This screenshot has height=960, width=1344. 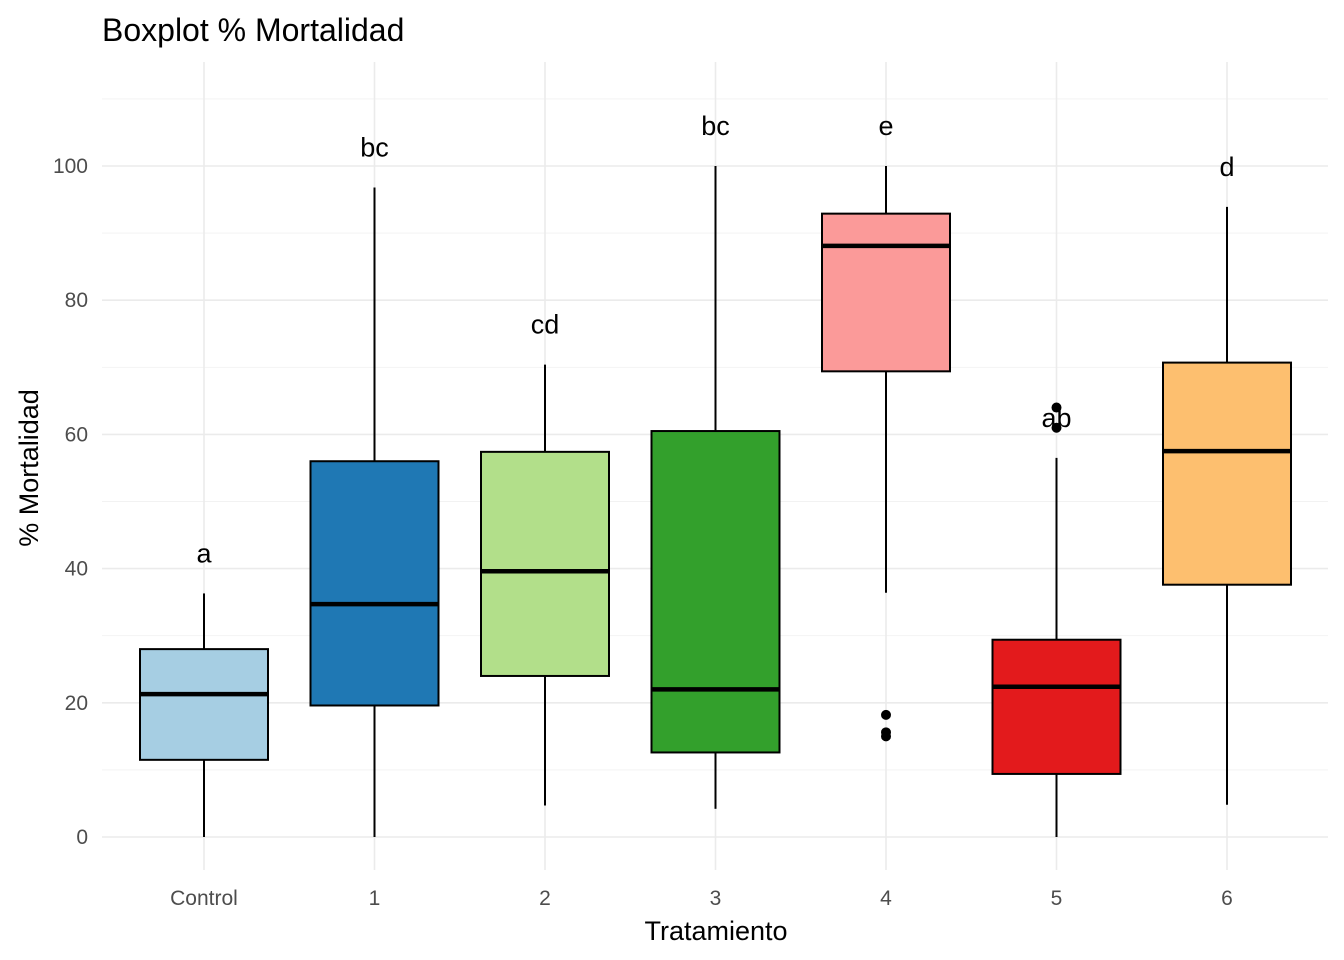 I want to click on significance-letter: e, so click(x=885, y=126).